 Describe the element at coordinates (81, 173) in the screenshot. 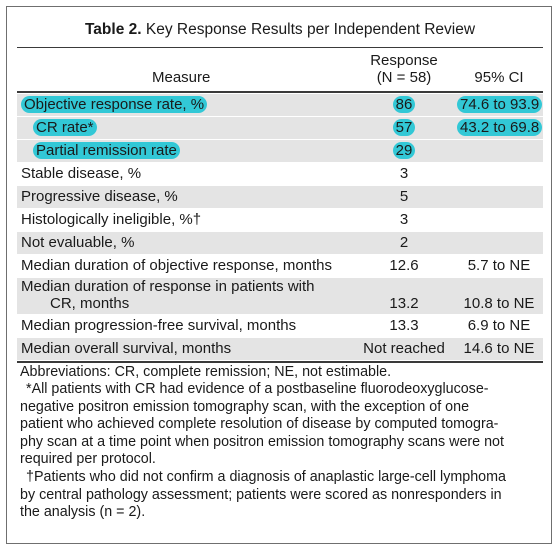

I see `row-measure: Stable disease, %` at that location.